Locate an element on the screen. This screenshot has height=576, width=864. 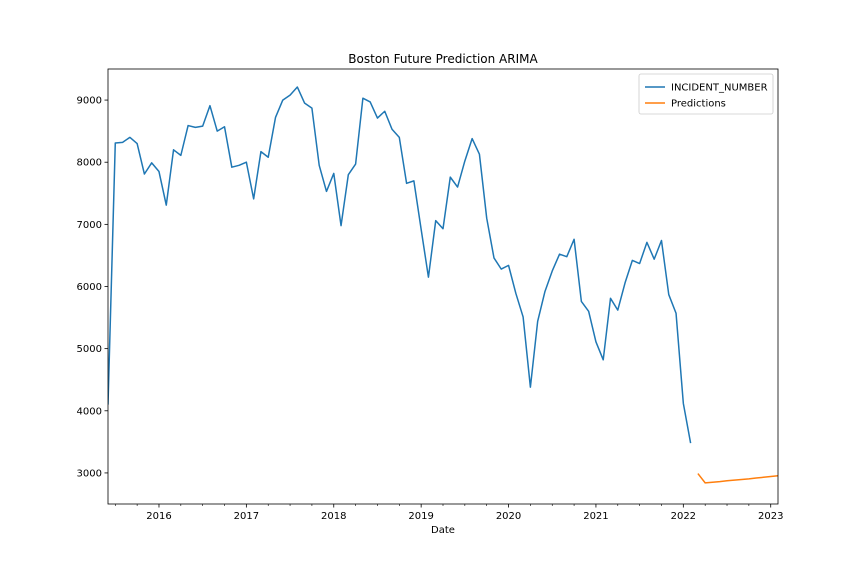
x-axis-label: Date is located at coordinates (443, 530).